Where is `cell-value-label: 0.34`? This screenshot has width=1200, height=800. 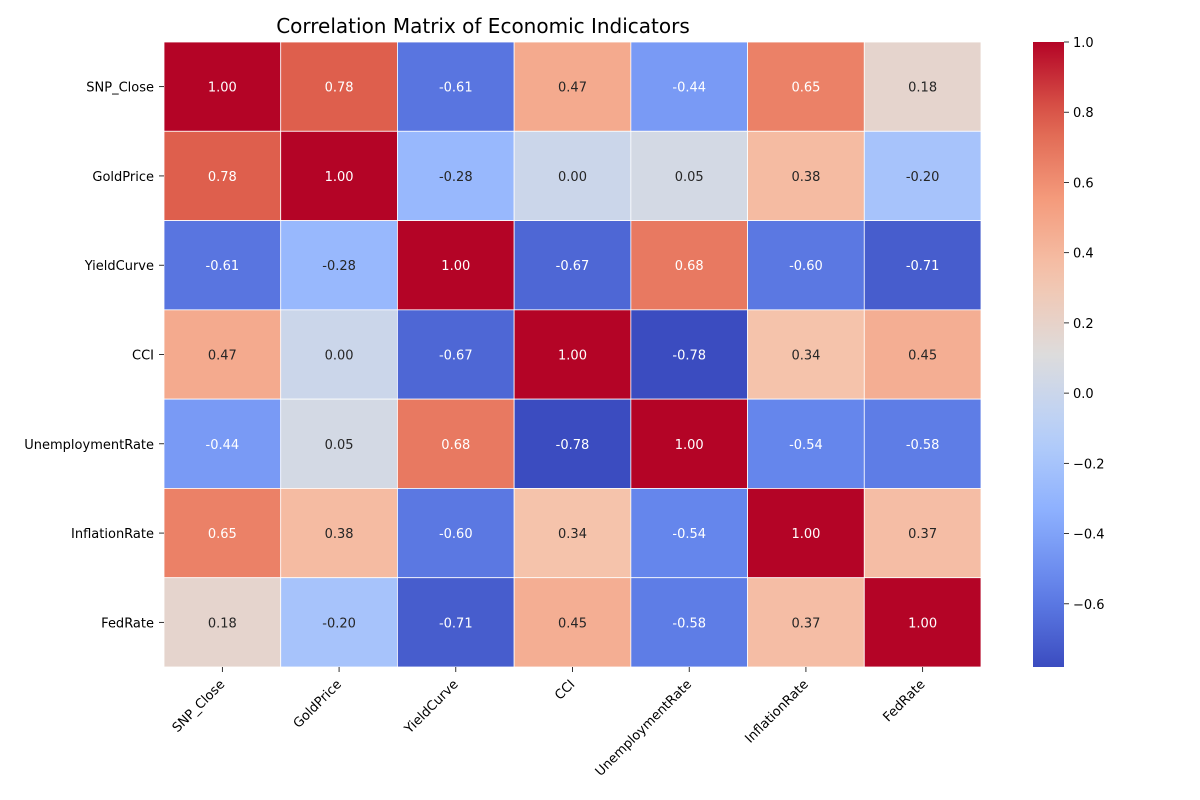 cell-value-label: 0.34 is located at coordinates (805, 356).